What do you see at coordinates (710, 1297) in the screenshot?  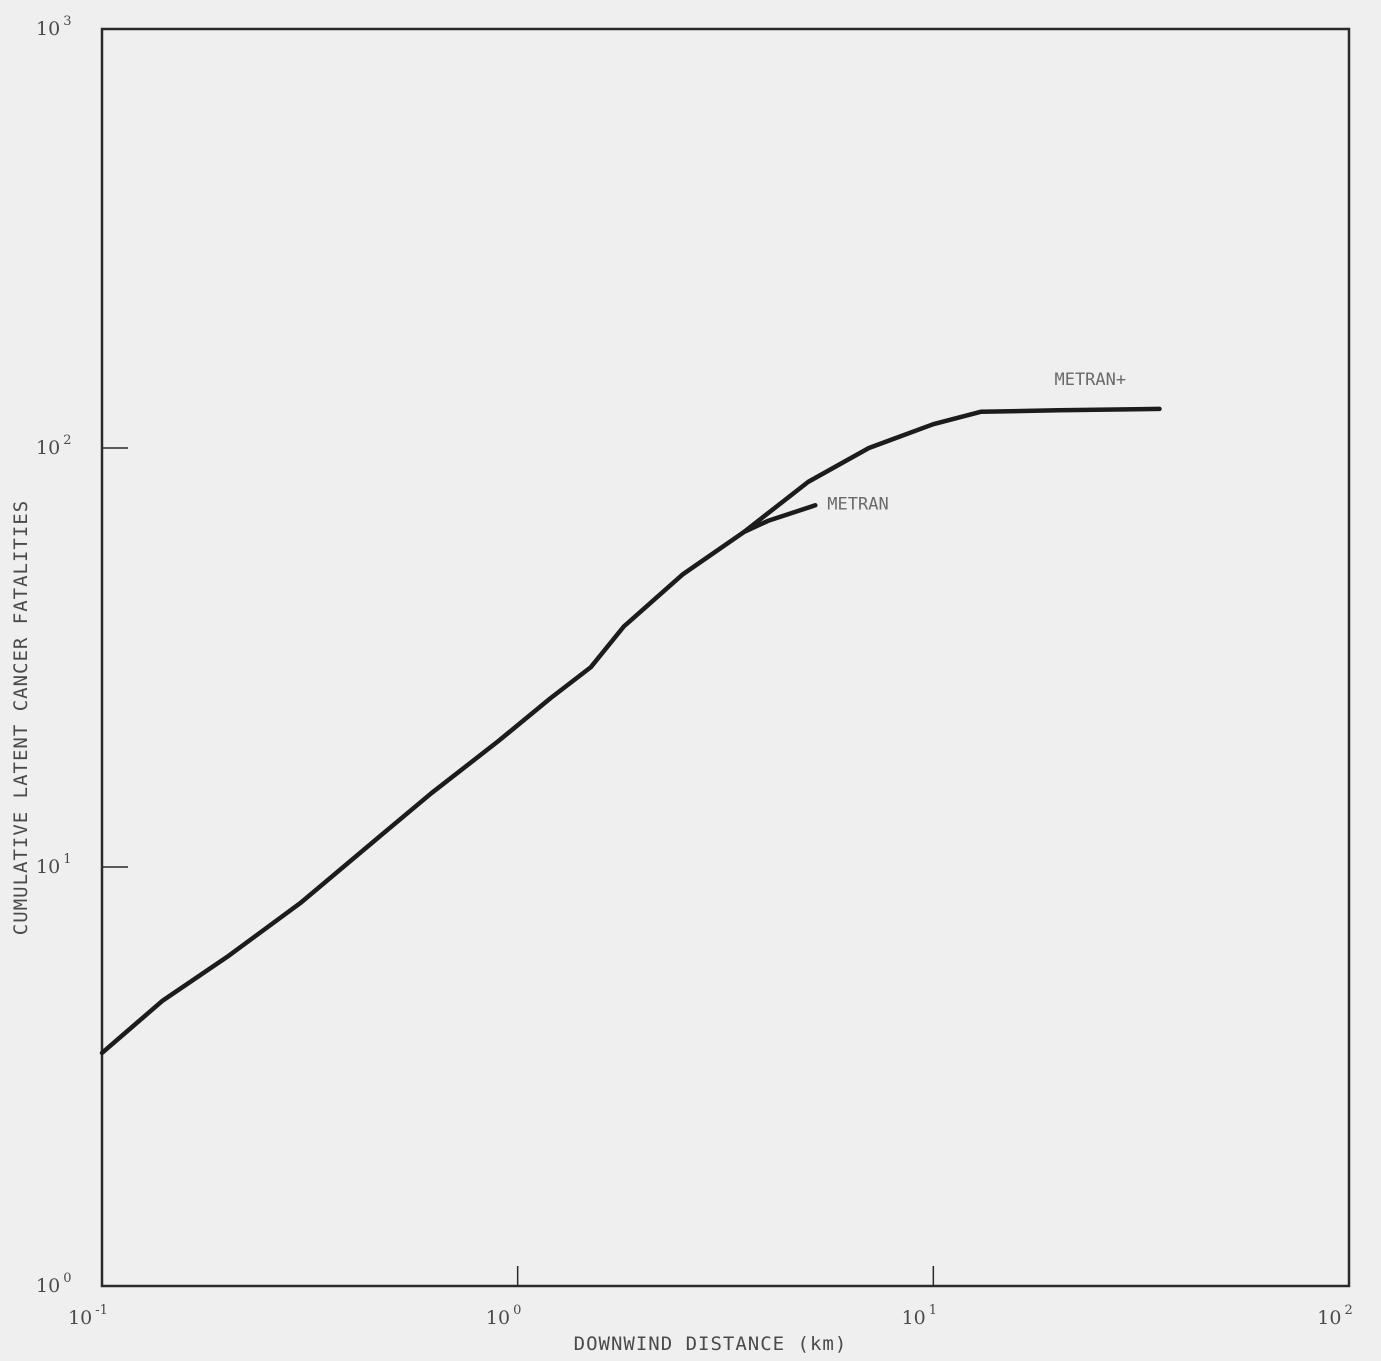 I see `x-axis-ticks: 10 -1 10 0 10 1 10 2` at bounding box center [710, 1297].